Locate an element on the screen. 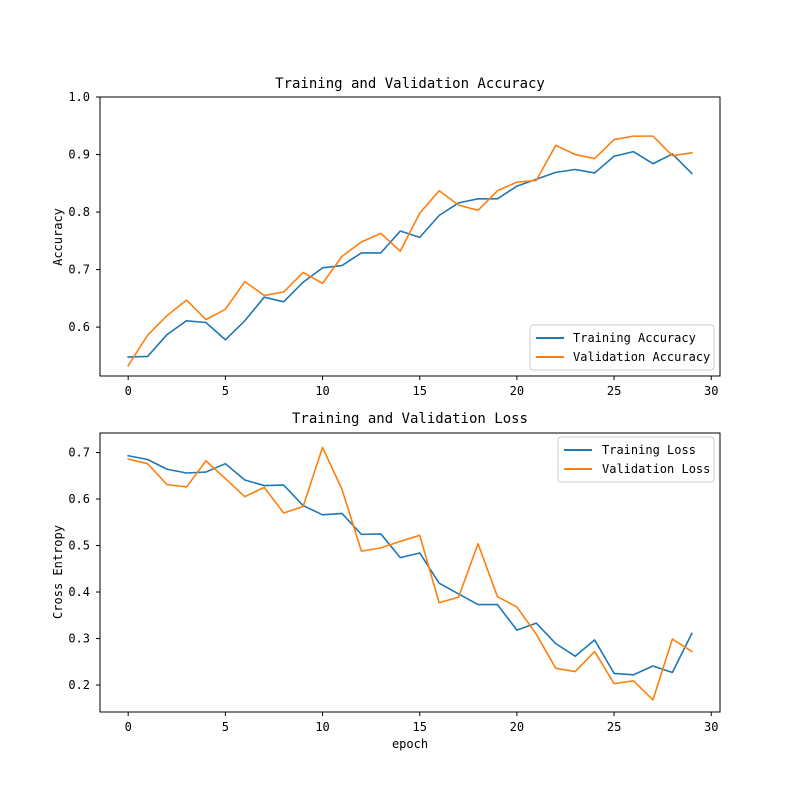 The image size is (800, 800). accuracy-legend: Training Accuracy Validation Accuracy is located at coordinates (622, 347).